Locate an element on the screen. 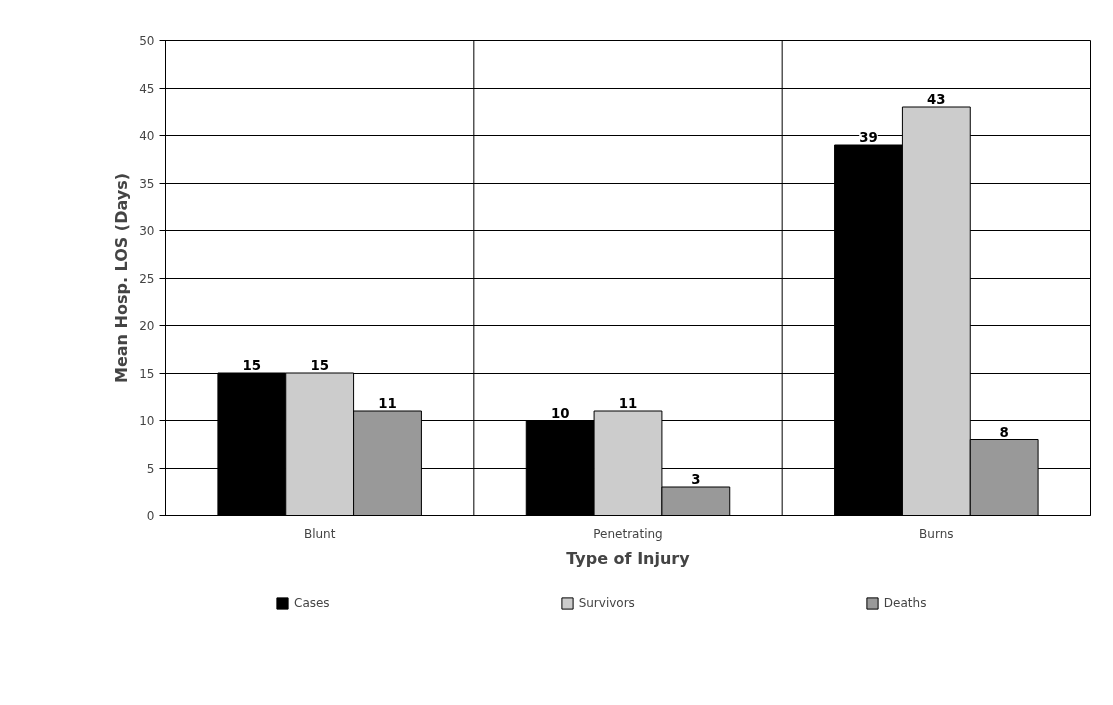 This screenshot has width=1113, height=705. data-label: 3 is located at coordinates (696, 479).